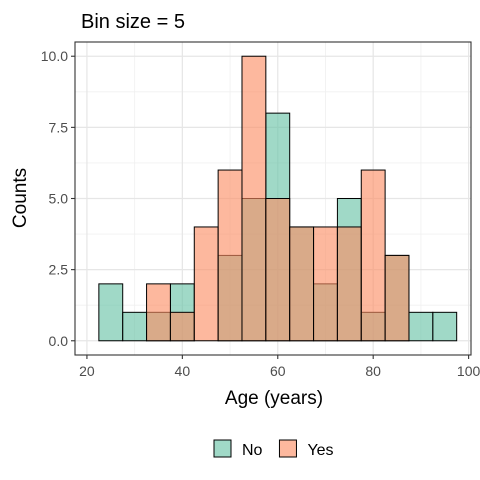  I want to click on x-axis-ticks: 20 40 60 80 100, so click(279, 367).